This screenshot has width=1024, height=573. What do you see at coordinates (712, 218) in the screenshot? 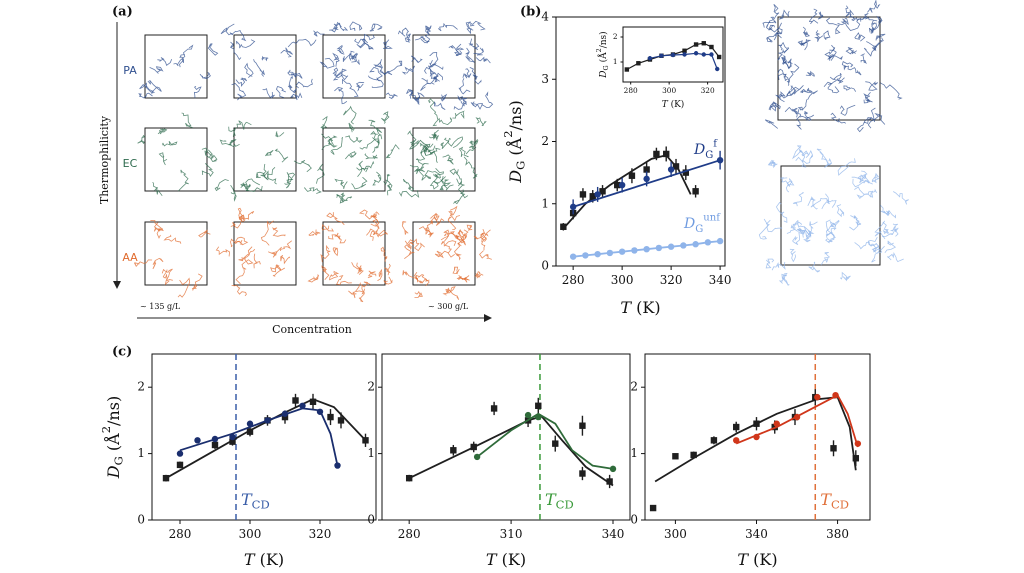
I see `label-part: unf` at bounding box center [712, 218].